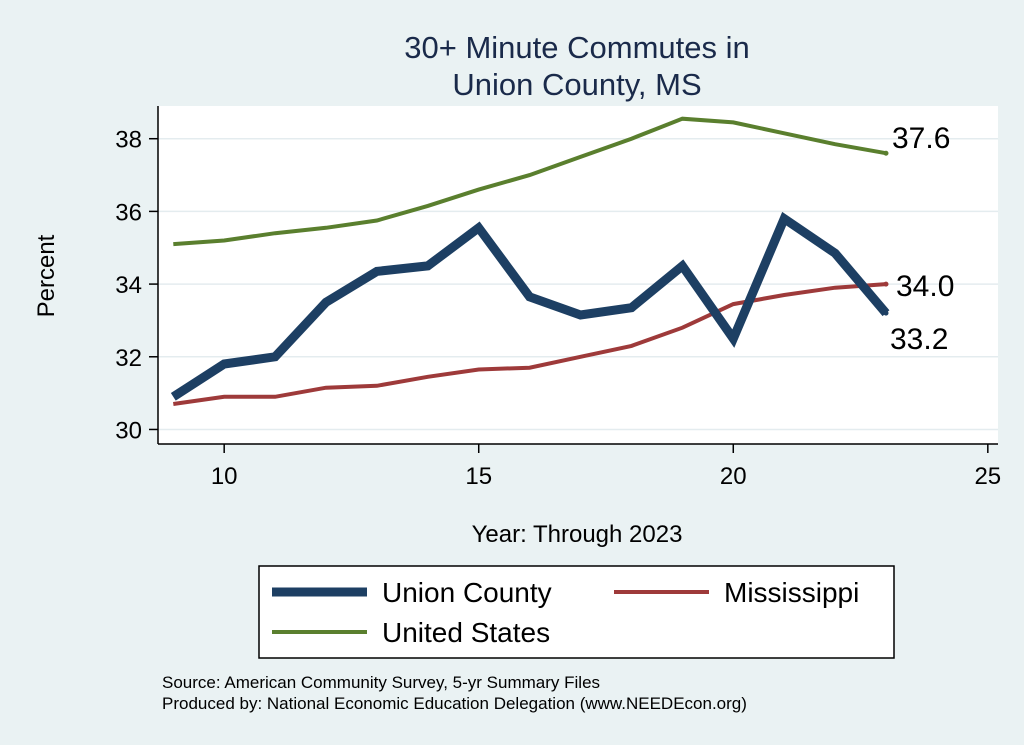  I want to click on end-label-united-states: 37.6, so click(921, 138).